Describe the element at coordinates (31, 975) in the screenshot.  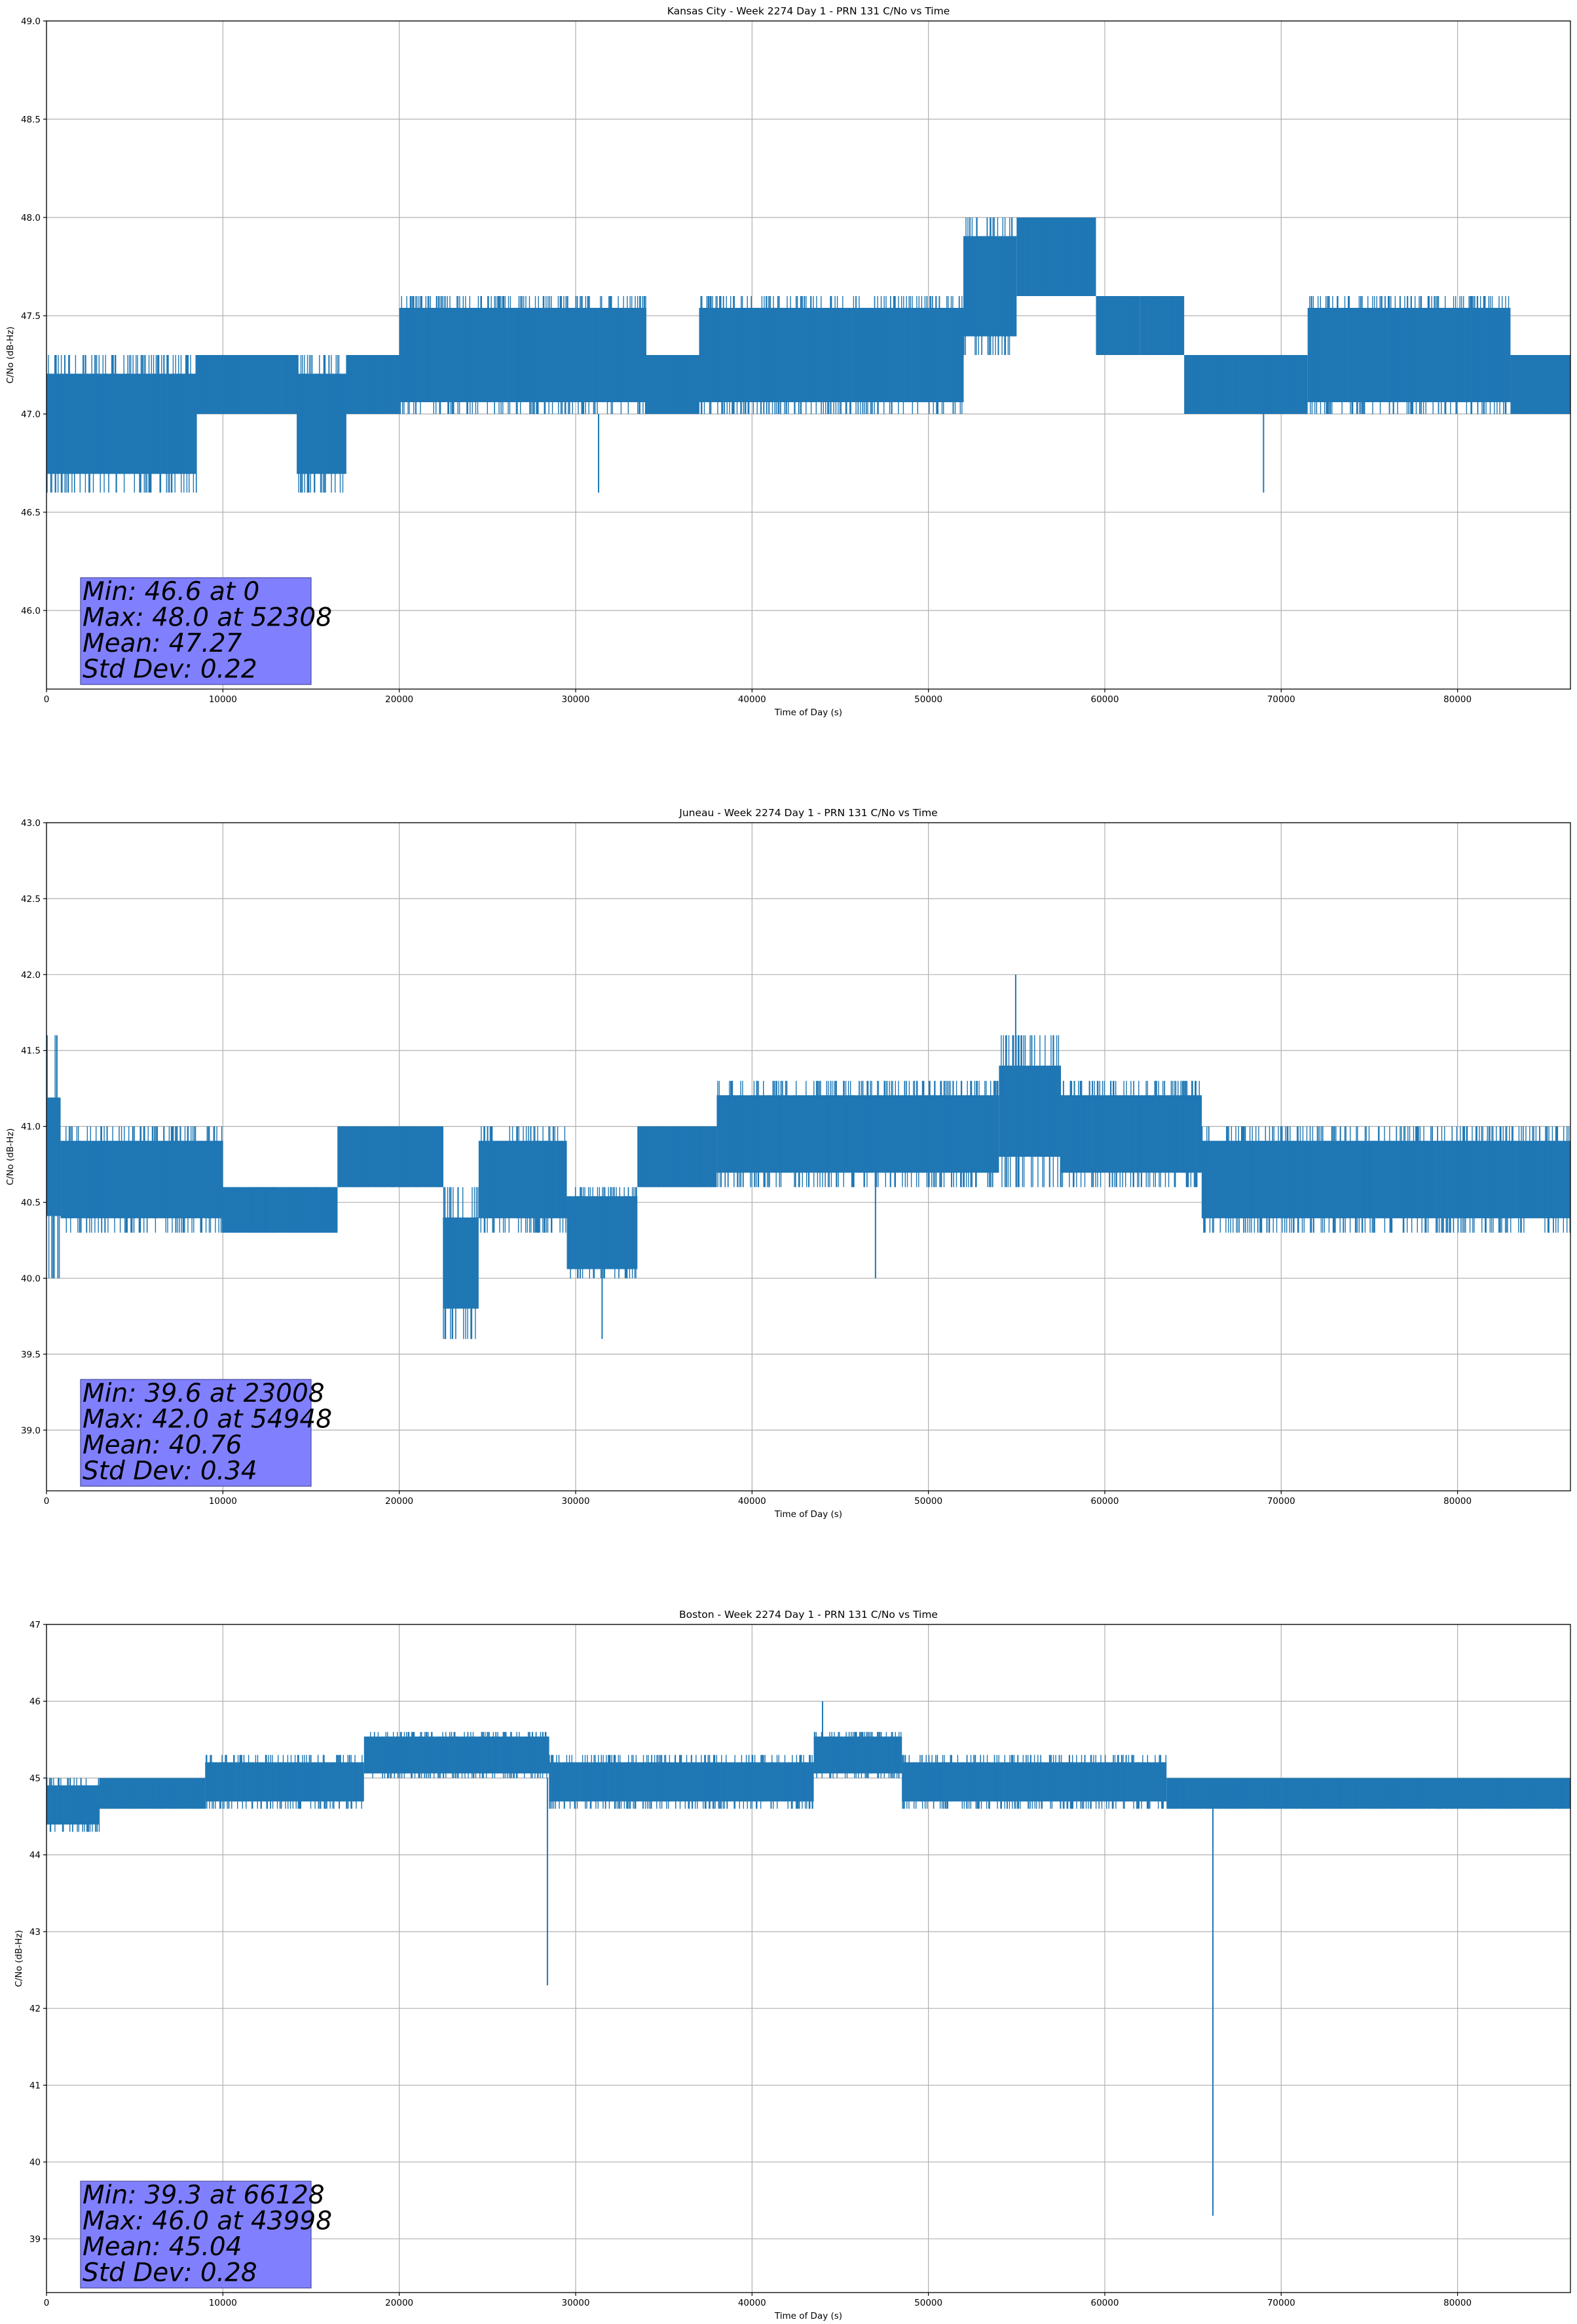
I see `y-tick-label: 42.0` at that location.